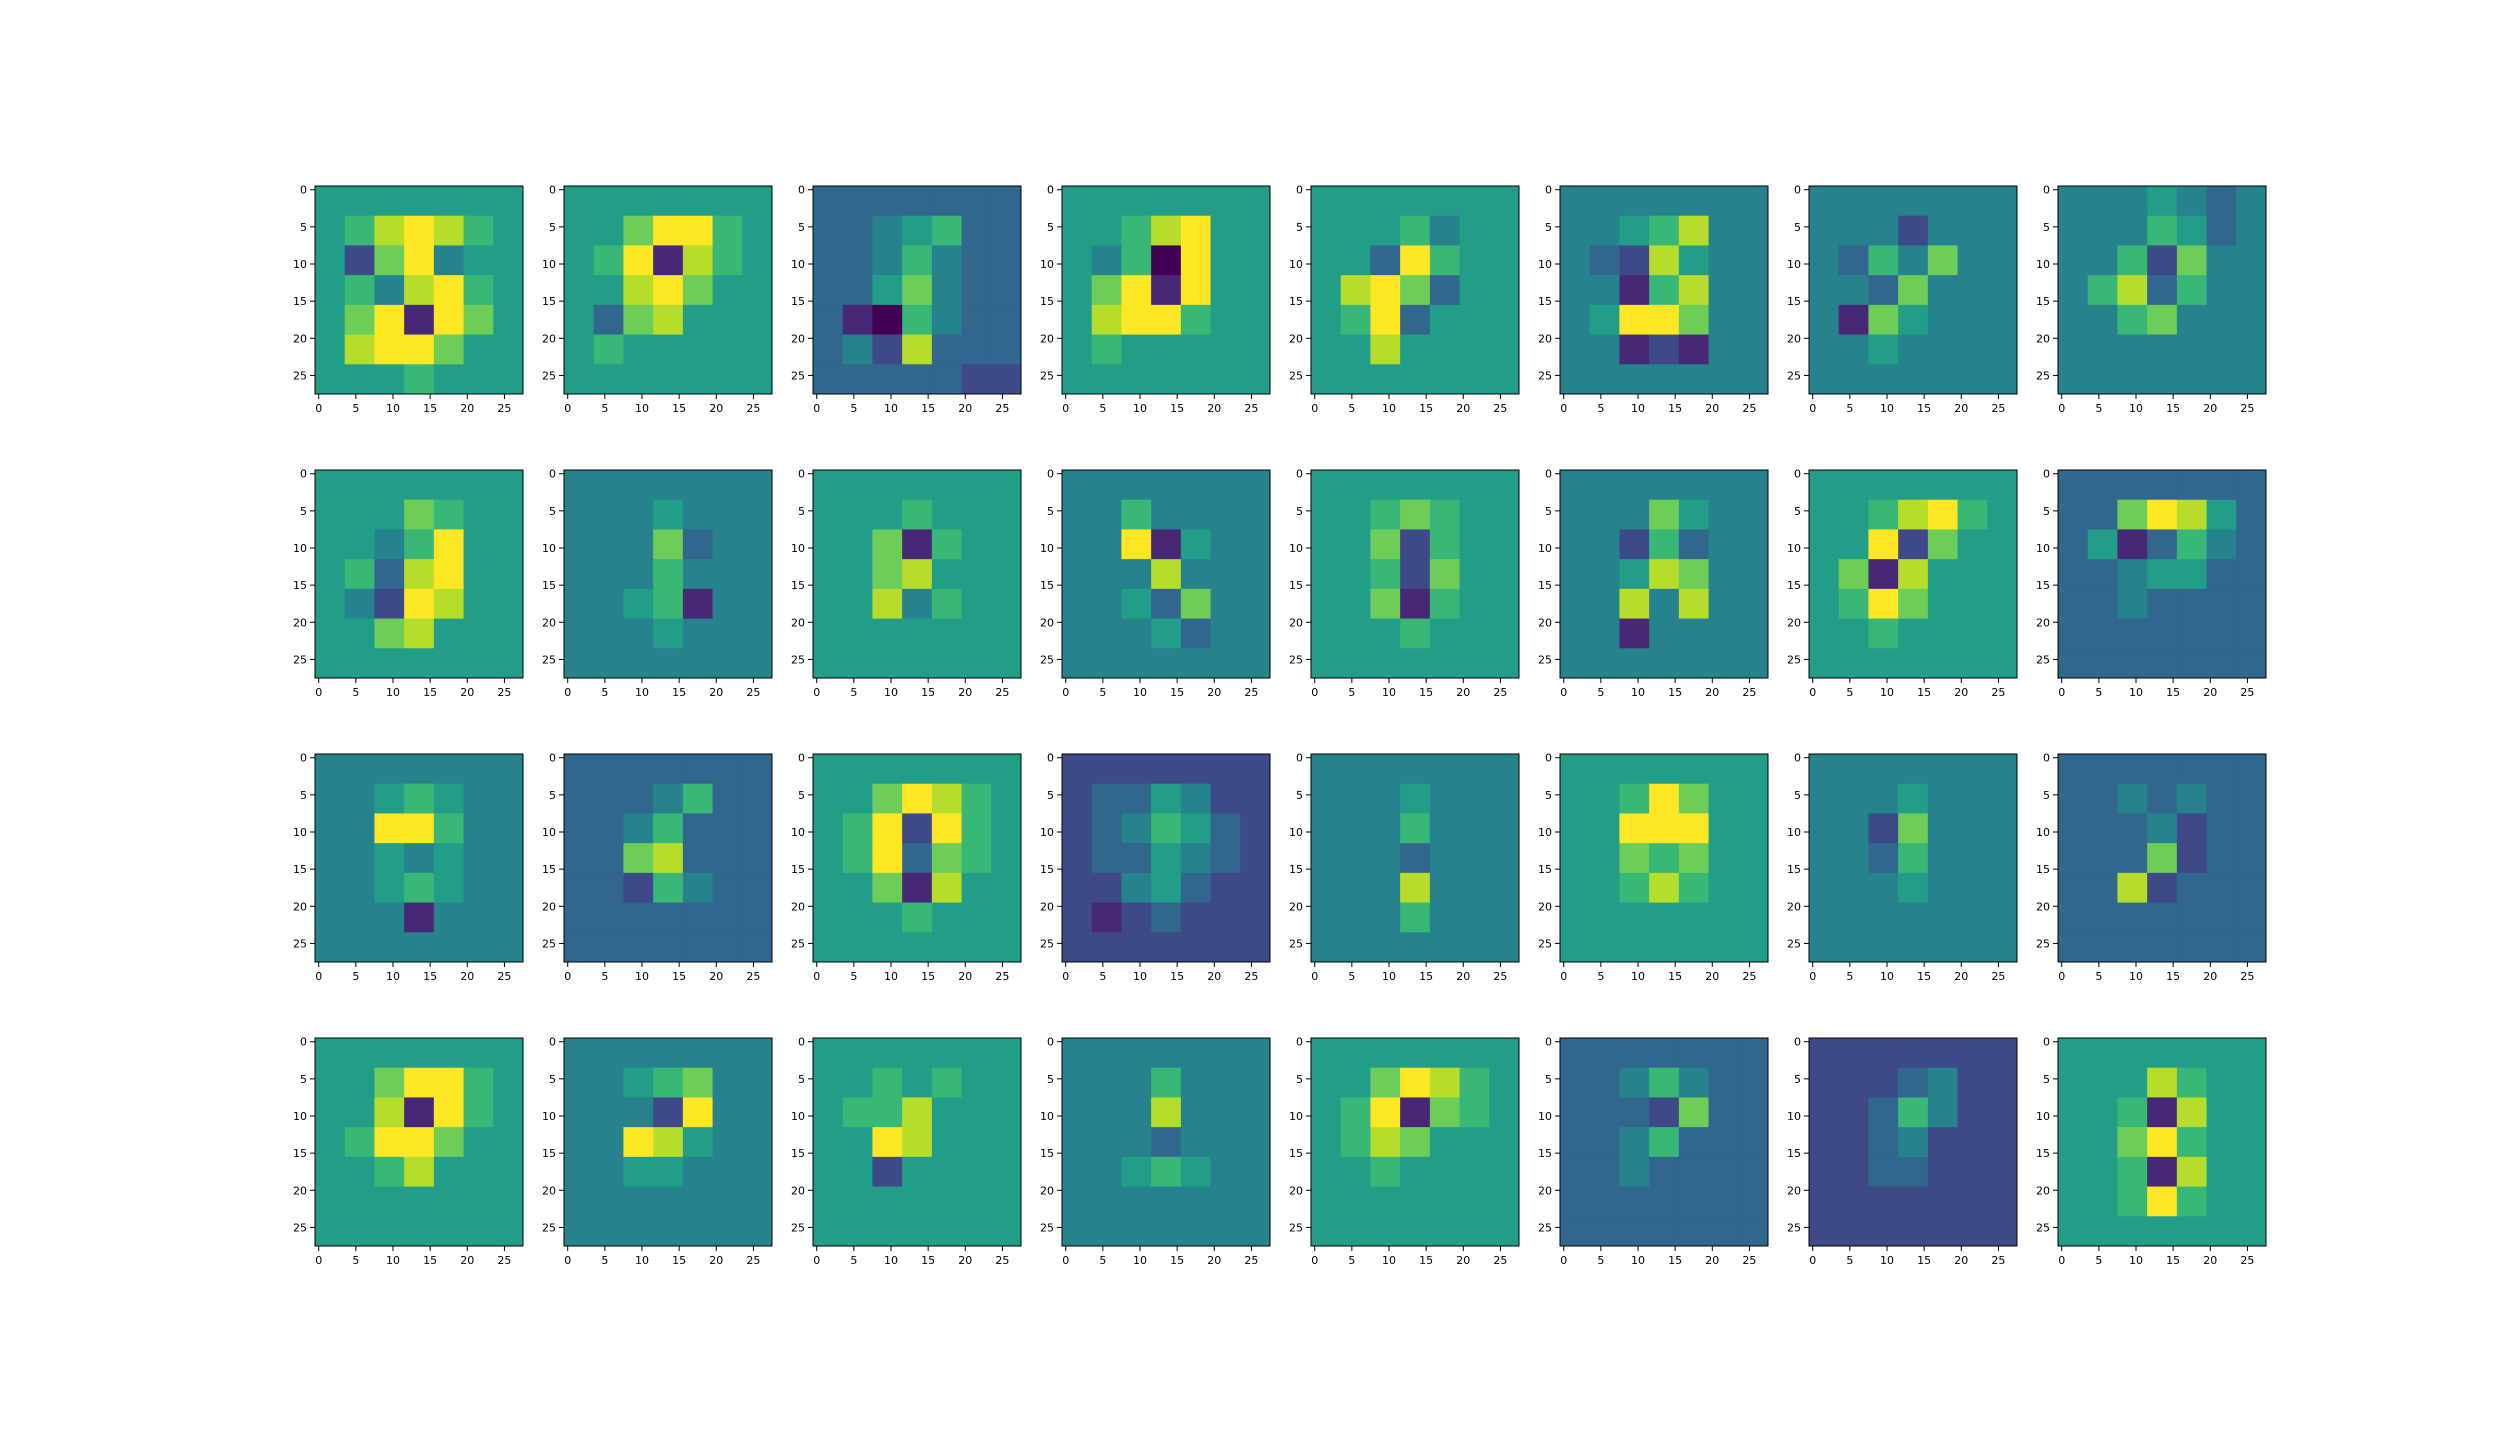 Image resolution: width=2520 pixels, height=1444 pixels. I want to click on y-tick-label: 5, so click(1050, 1079).